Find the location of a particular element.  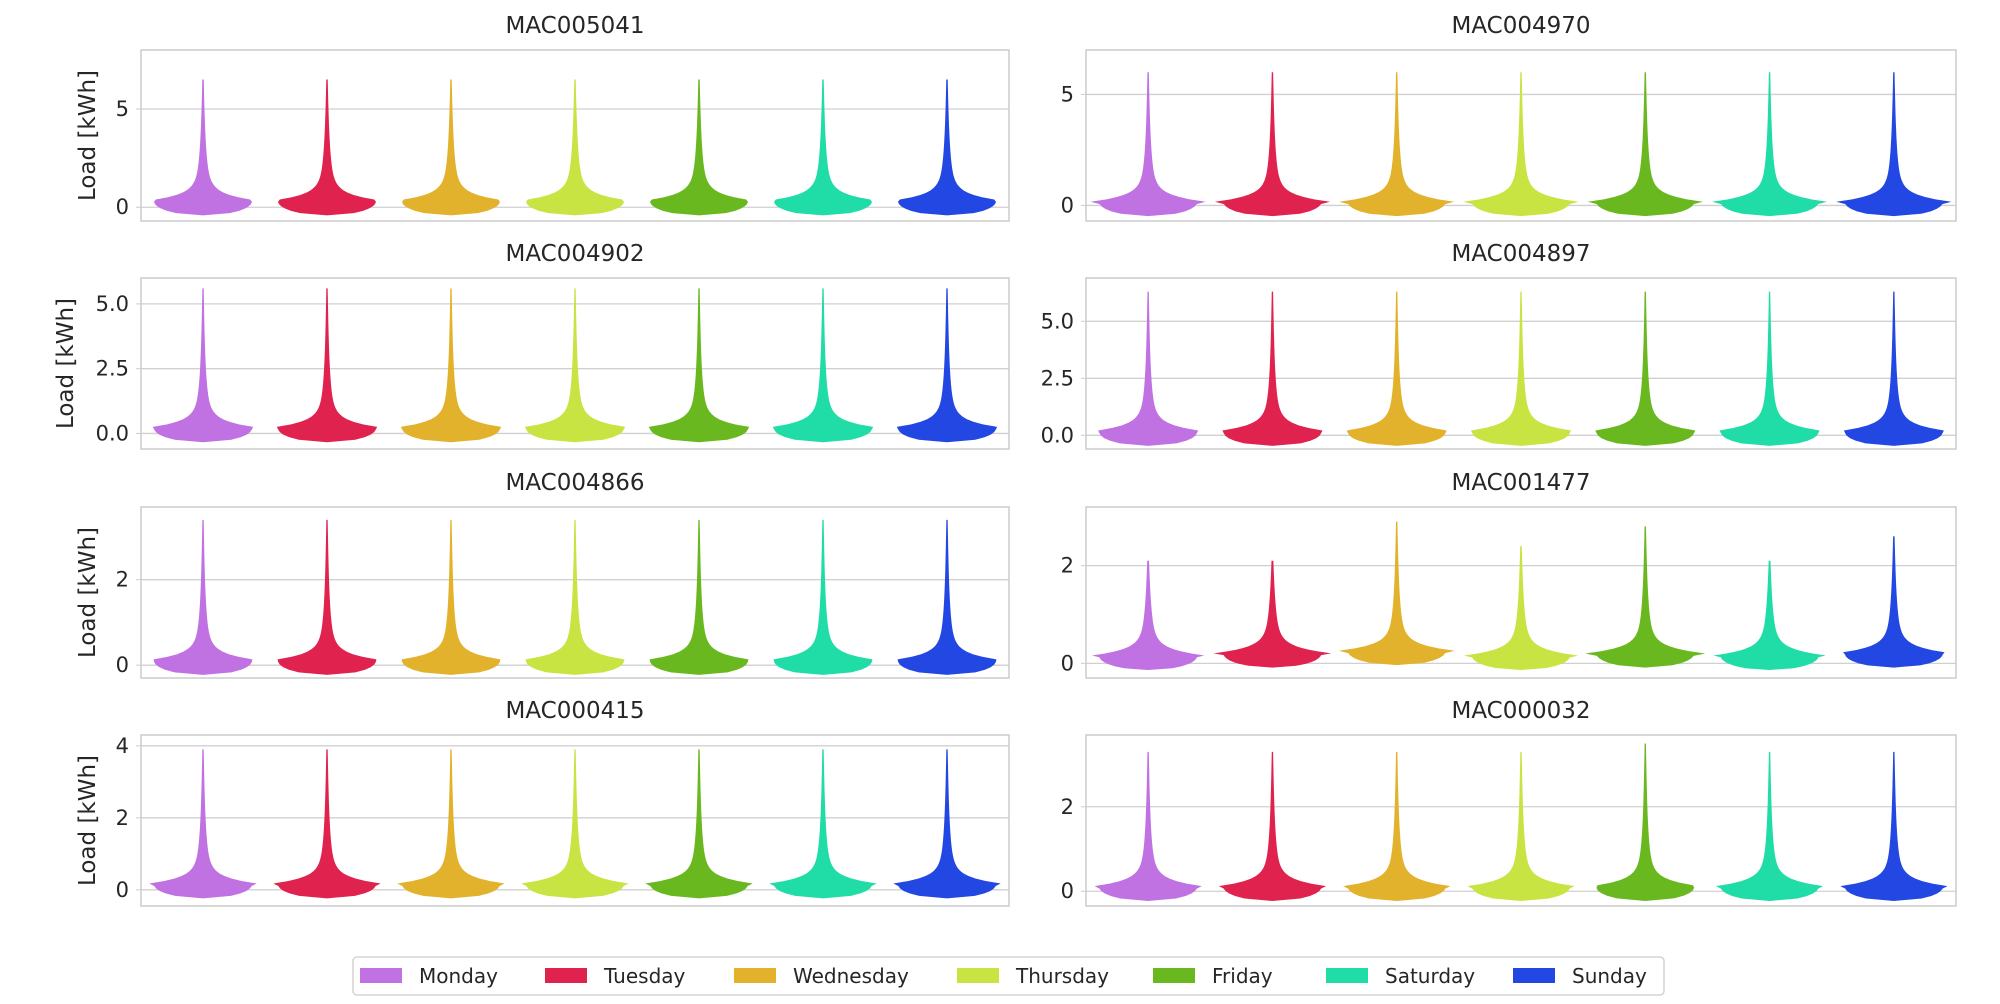

panel-title: MAC004897 is located at coordinates (1520, 254).